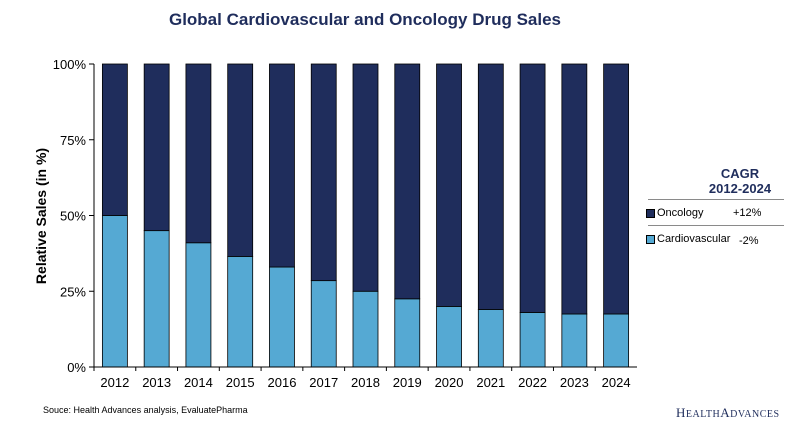 This screenshot has height=432, width=798. Describe the element at coordinates (616, 340) in the screenshot. I see `bar-cardiovascular-2024` at that location.